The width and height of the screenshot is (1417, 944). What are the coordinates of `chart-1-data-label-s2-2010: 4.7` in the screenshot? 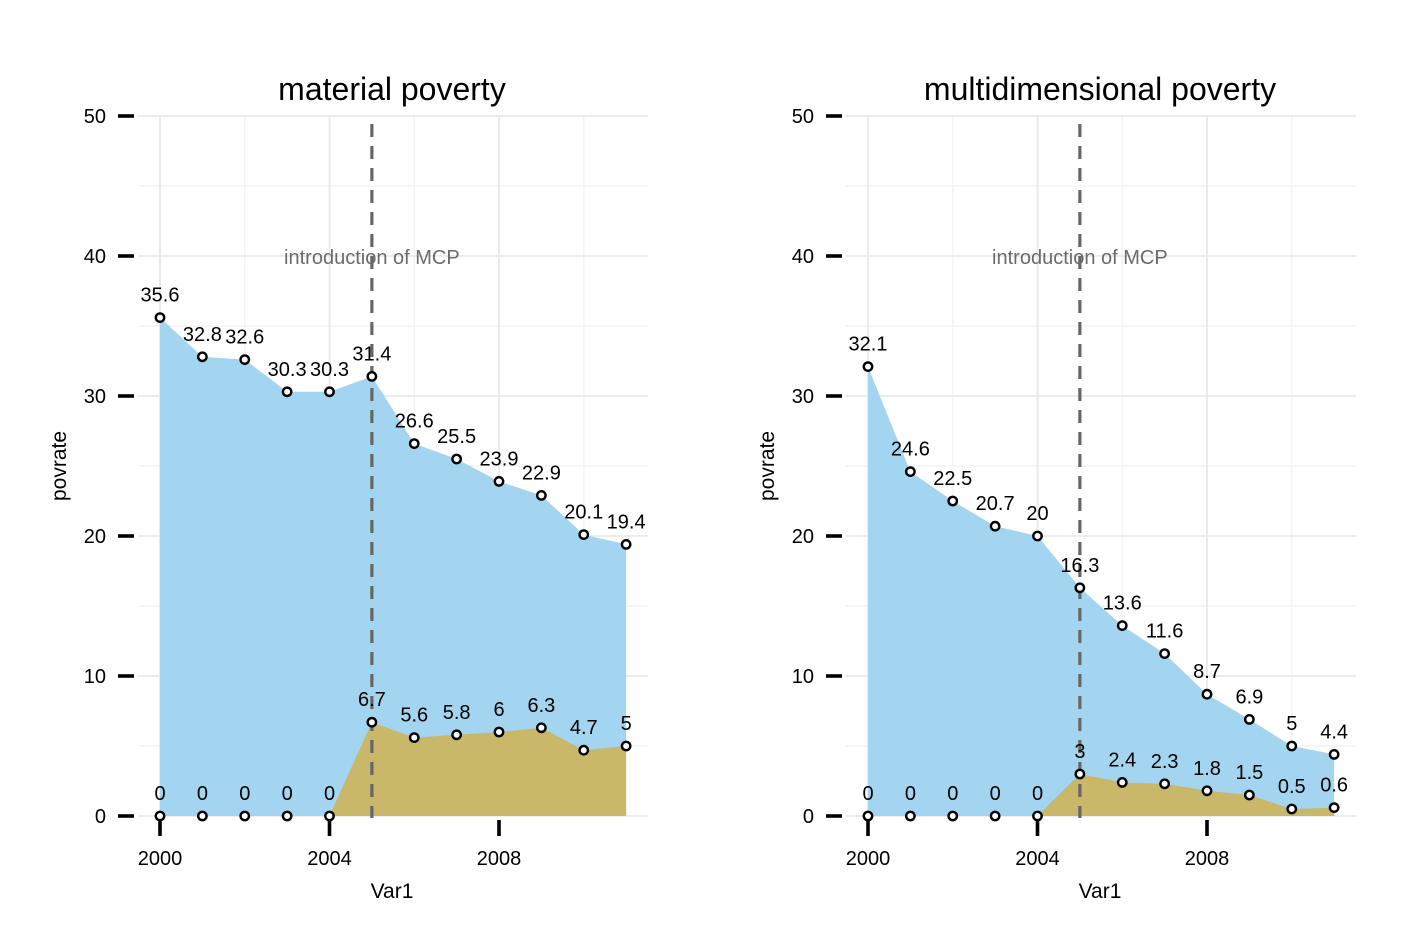 It's located at (584, 728).